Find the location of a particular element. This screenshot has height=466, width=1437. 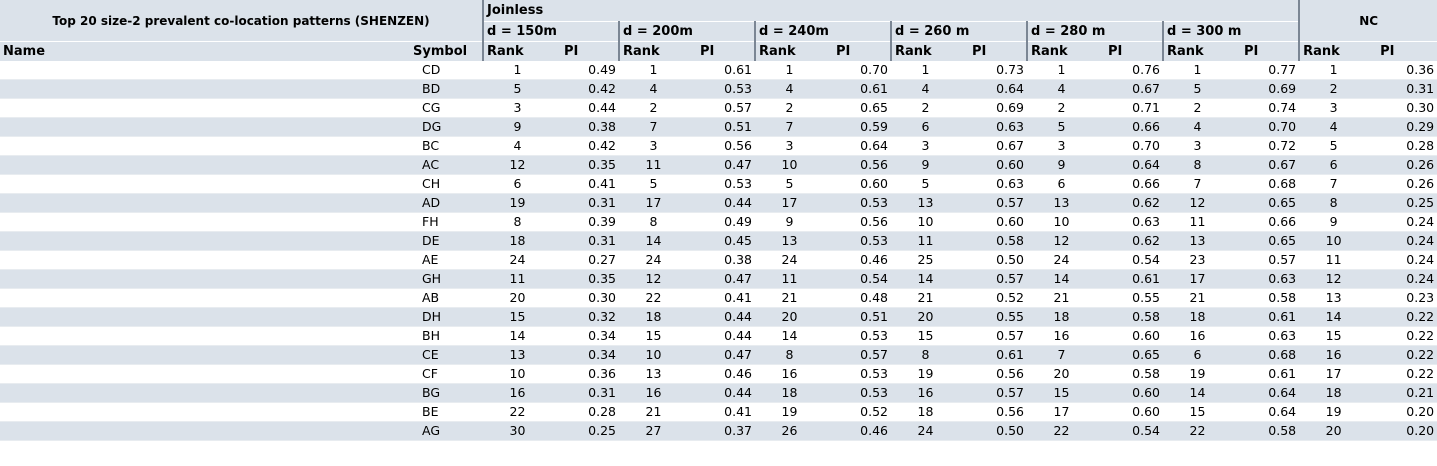

pi-cell: 0.35 is located at coordinates (585, 279).